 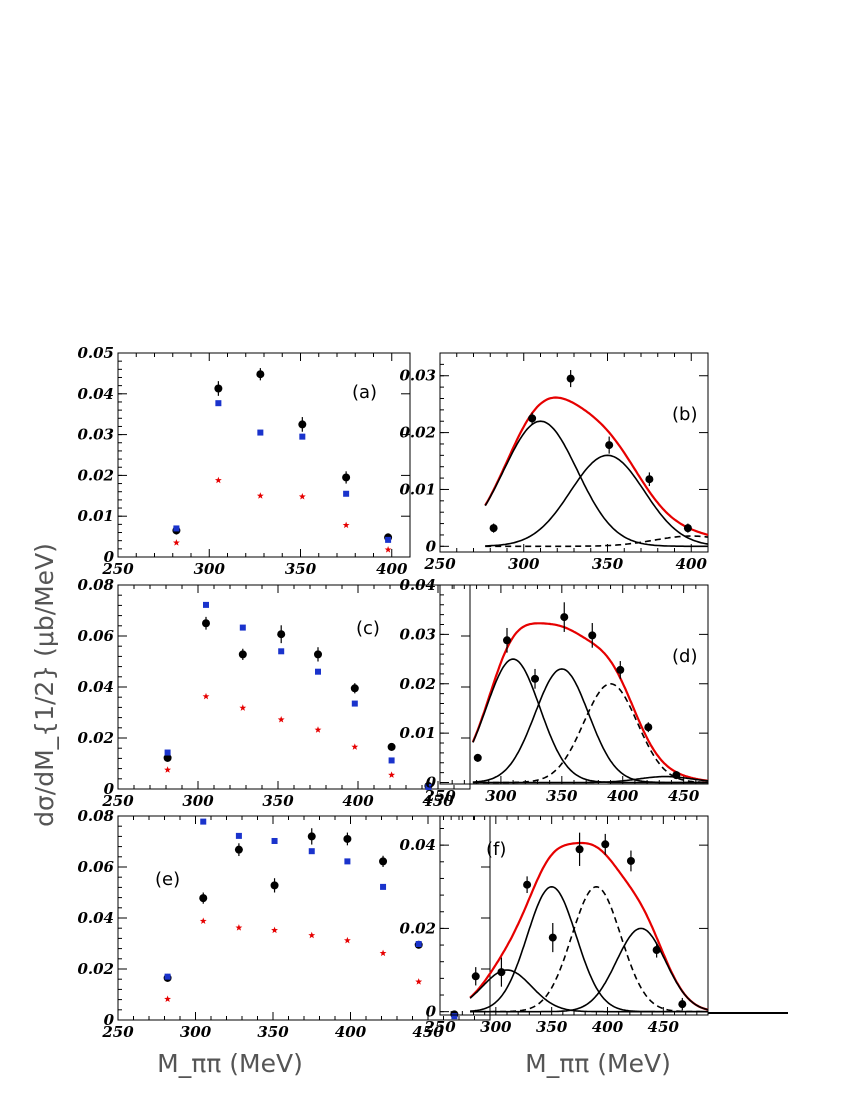 What do you see at coordinates (368, 628) in the screenshot?
I see `panel-label: (c)` at bounding box center [368, 628].